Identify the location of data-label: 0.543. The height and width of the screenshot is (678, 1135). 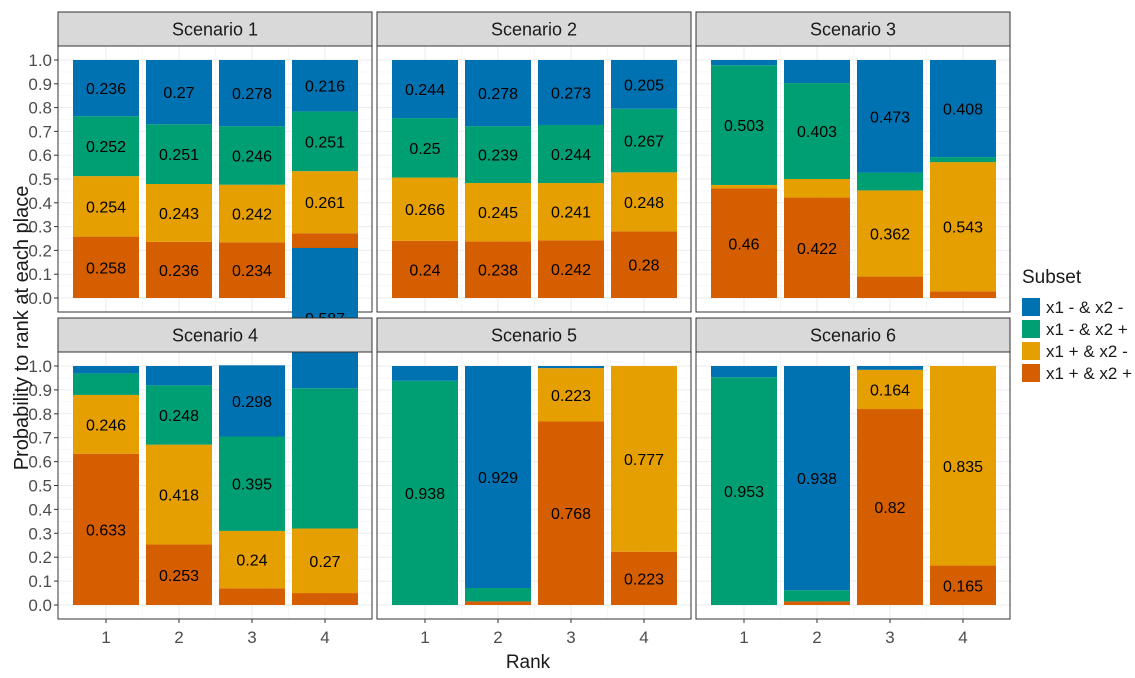
(963, 228).